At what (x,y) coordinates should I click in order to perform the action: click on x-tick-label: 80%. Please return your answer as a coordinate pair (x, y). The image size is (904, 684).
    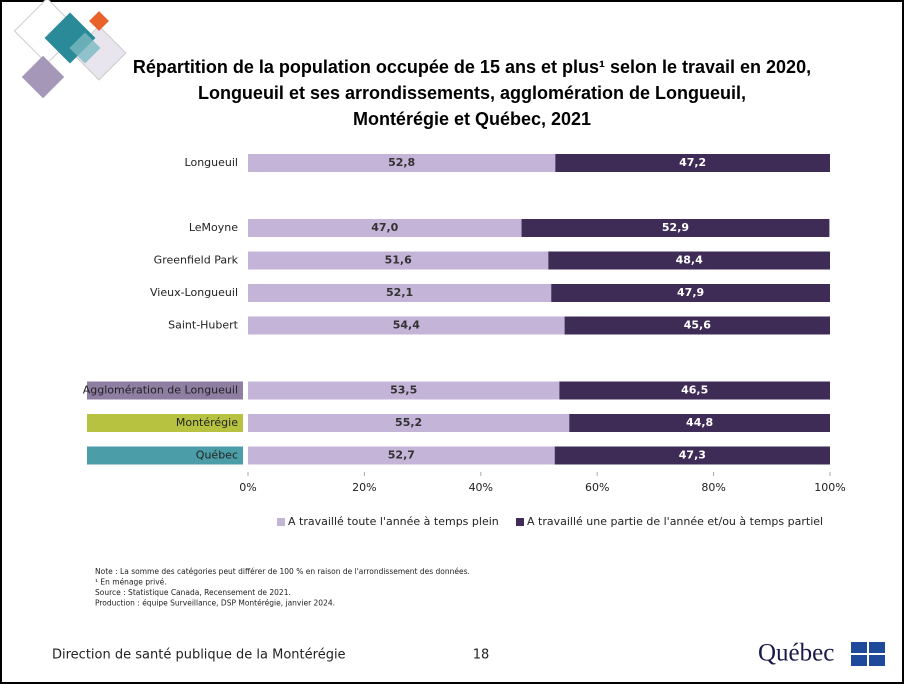
    Looking at the image, I should click on (713, 487).